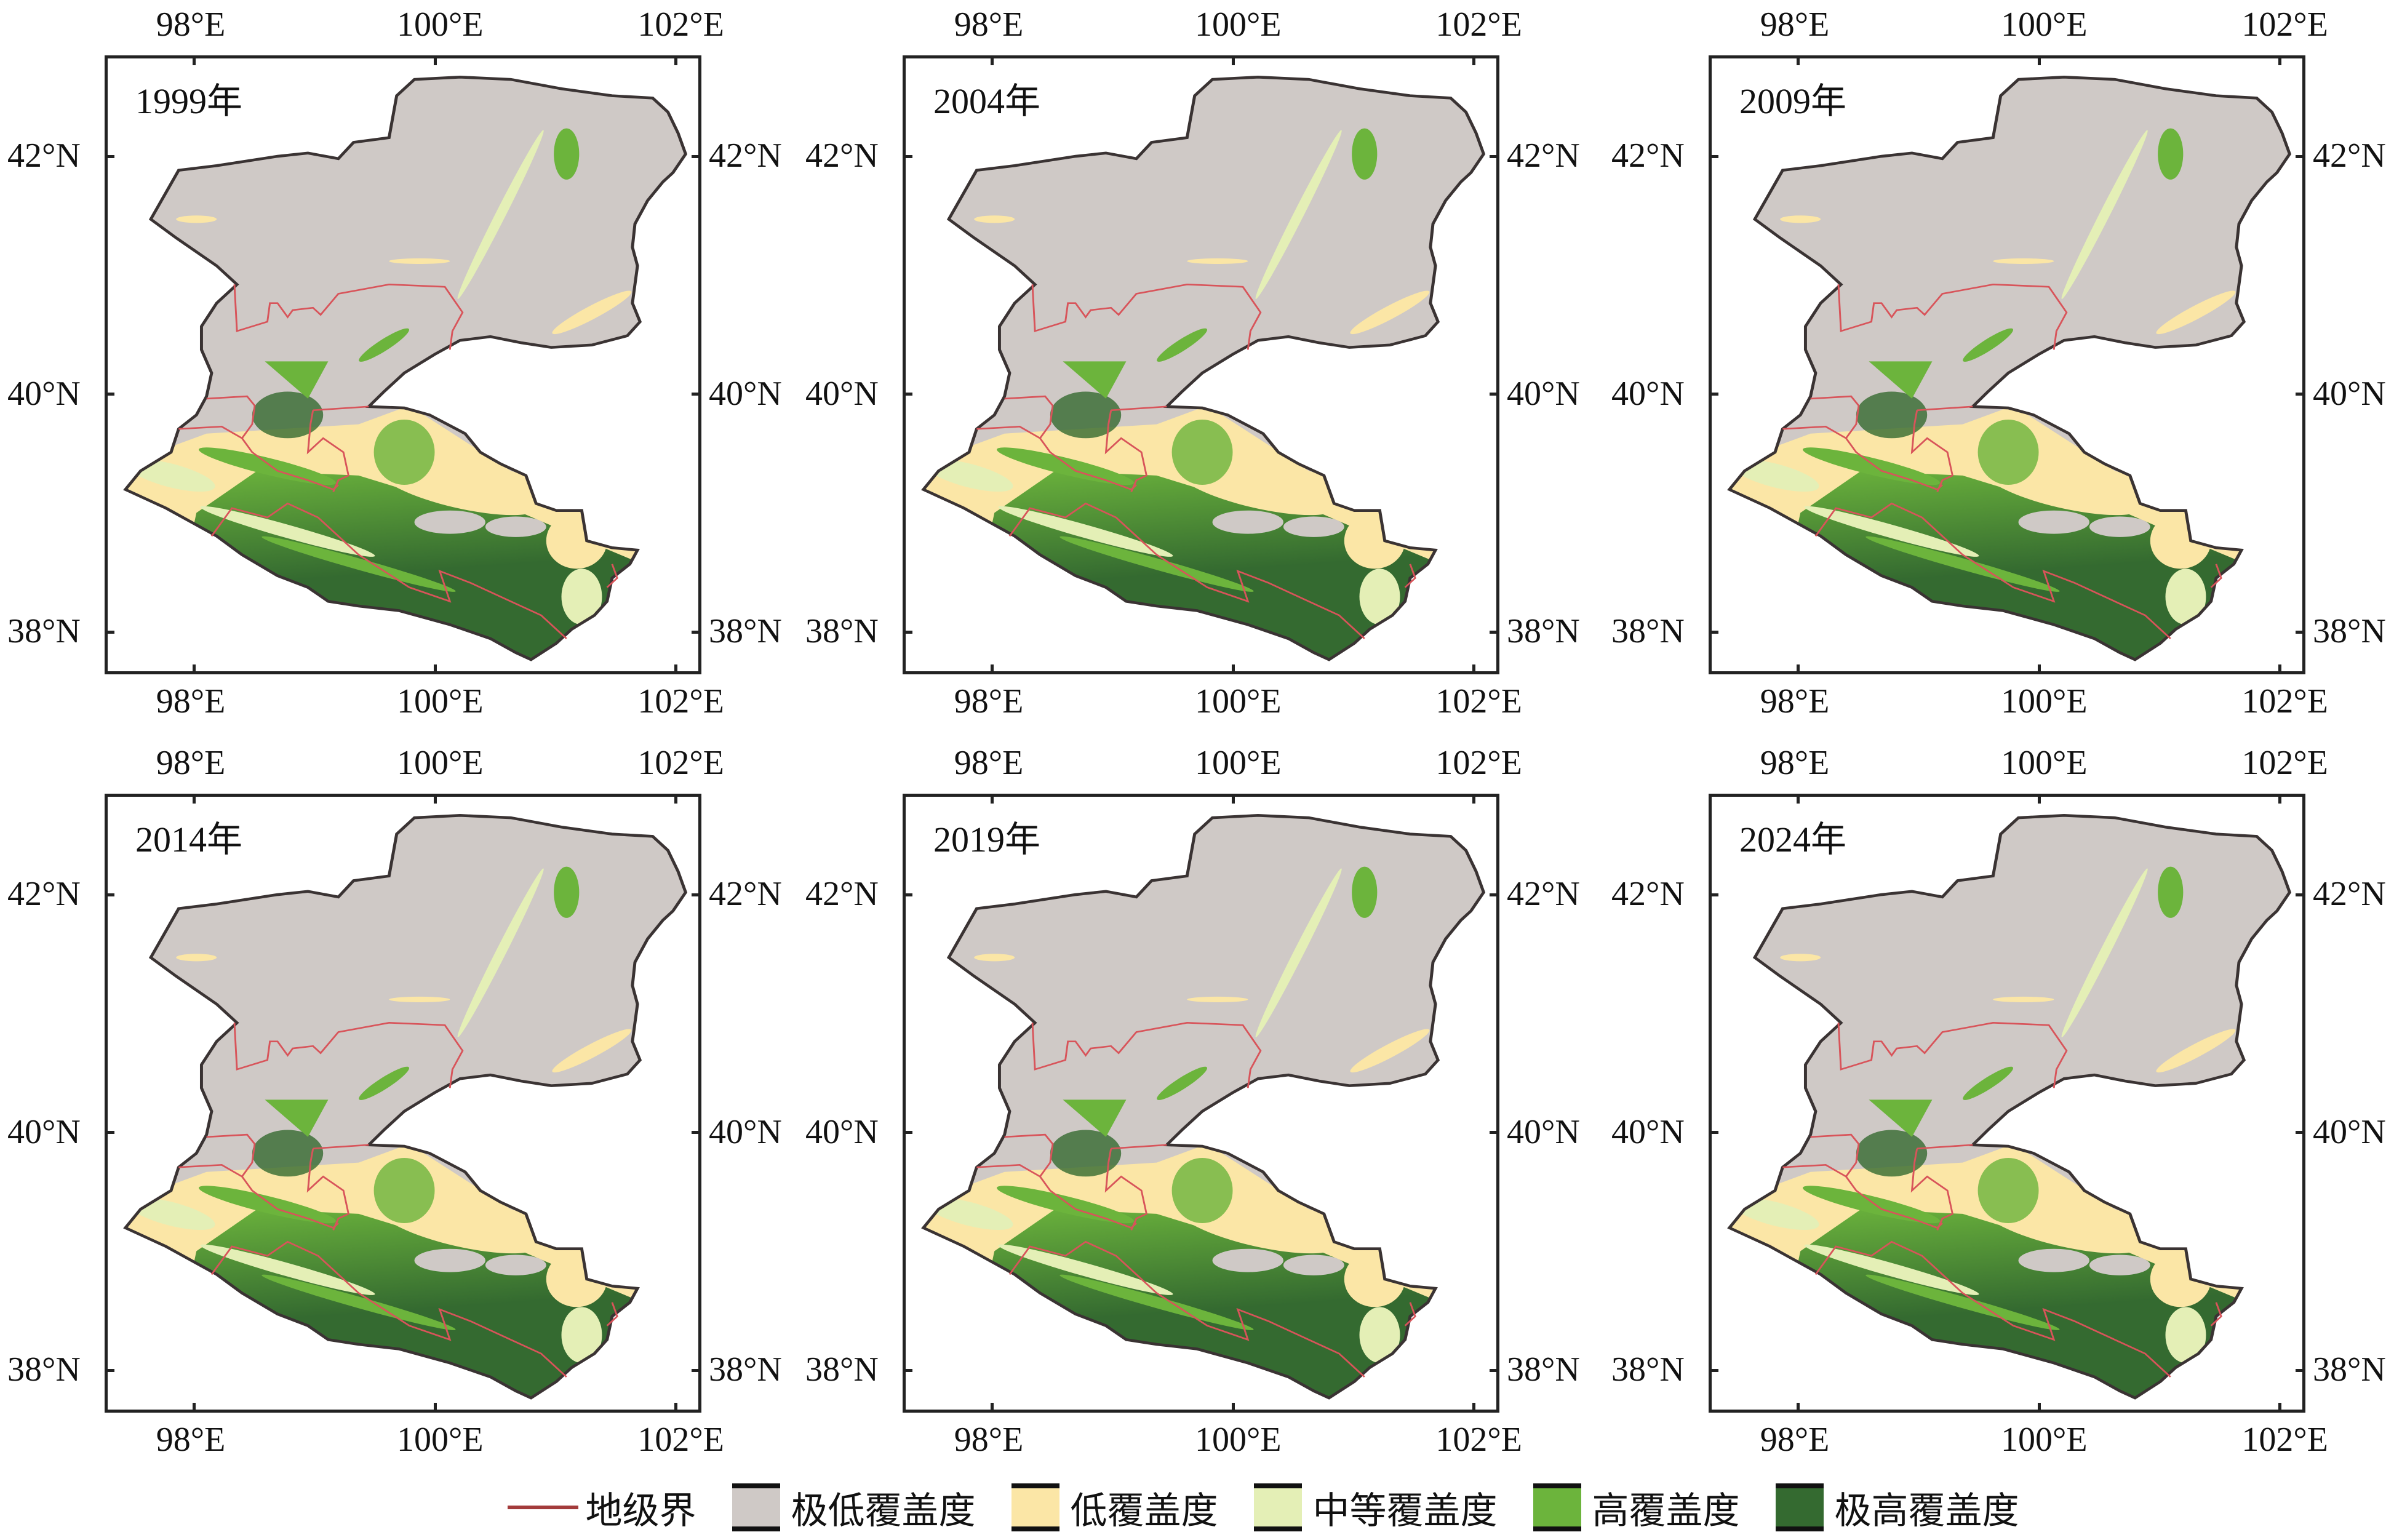 The width and height of the screenshot is (2402, 1540). What do you see at coordinates (1405, 1511) in the screenshot?
I see `legend-label: 中等覆盖度` at bounding box center [1405, 1511].